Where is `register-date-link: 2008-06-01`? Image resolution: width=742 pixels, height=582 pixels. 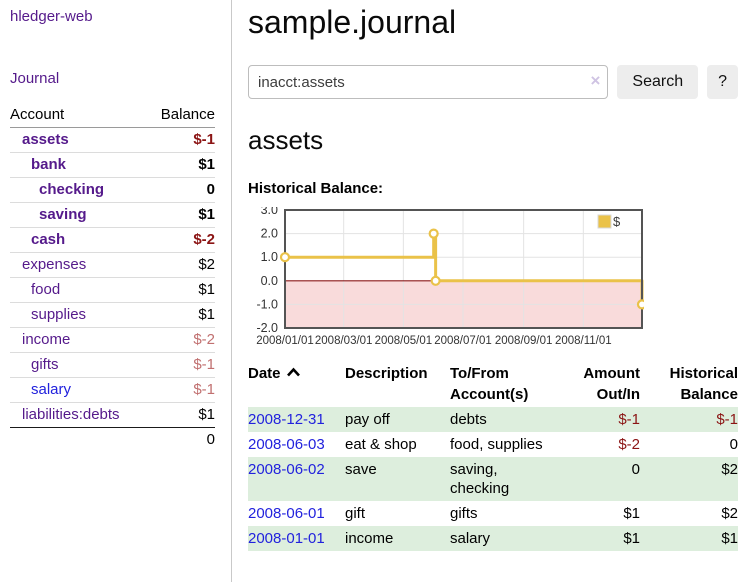
register-date-link: 2008-06-01 is located at coordinates (286, 513).